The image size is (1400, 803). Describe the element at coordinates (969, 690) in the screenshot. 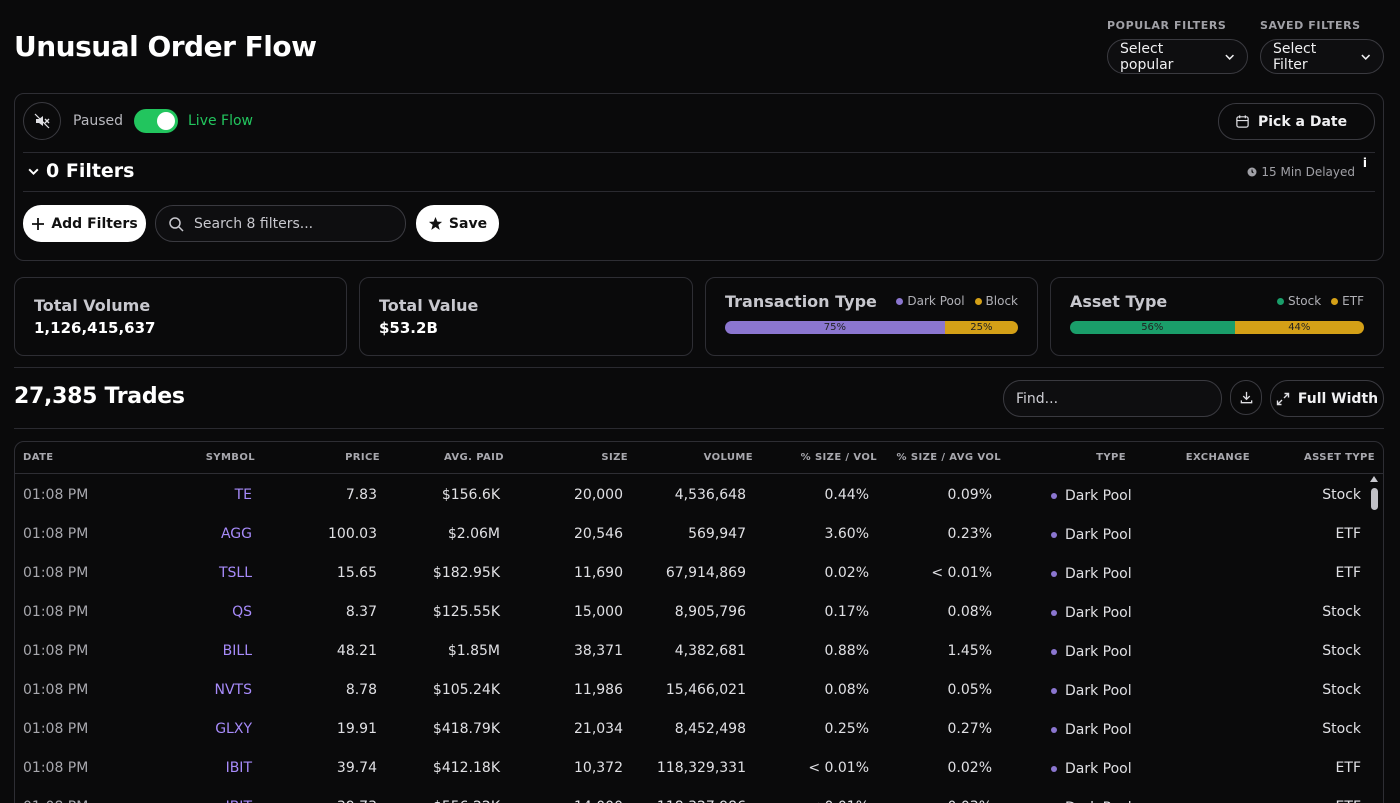

I see `cell-pct-size-avg-vol: 0.05%` at that location.